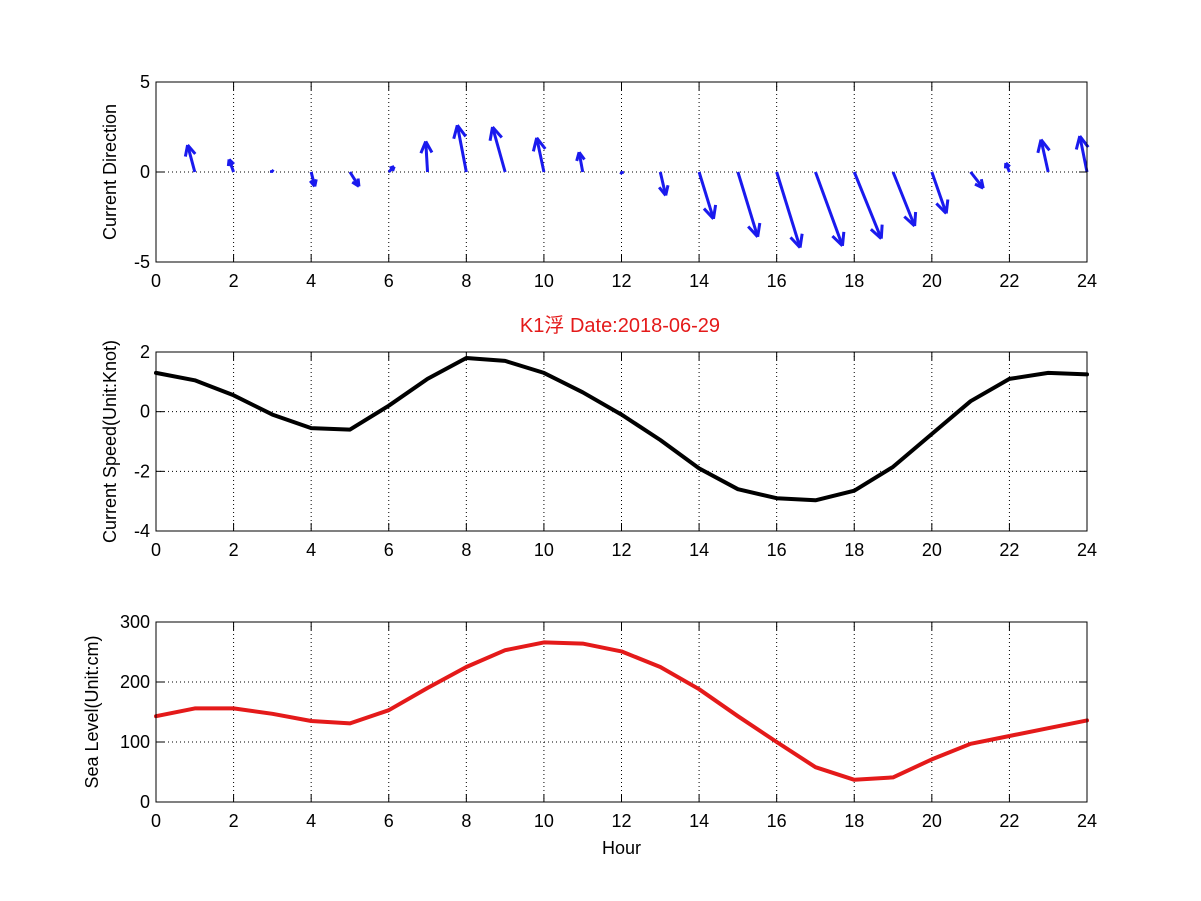 The image size is (1201, 901). I want to click on y-tick-label: 100, so click(135, 742).